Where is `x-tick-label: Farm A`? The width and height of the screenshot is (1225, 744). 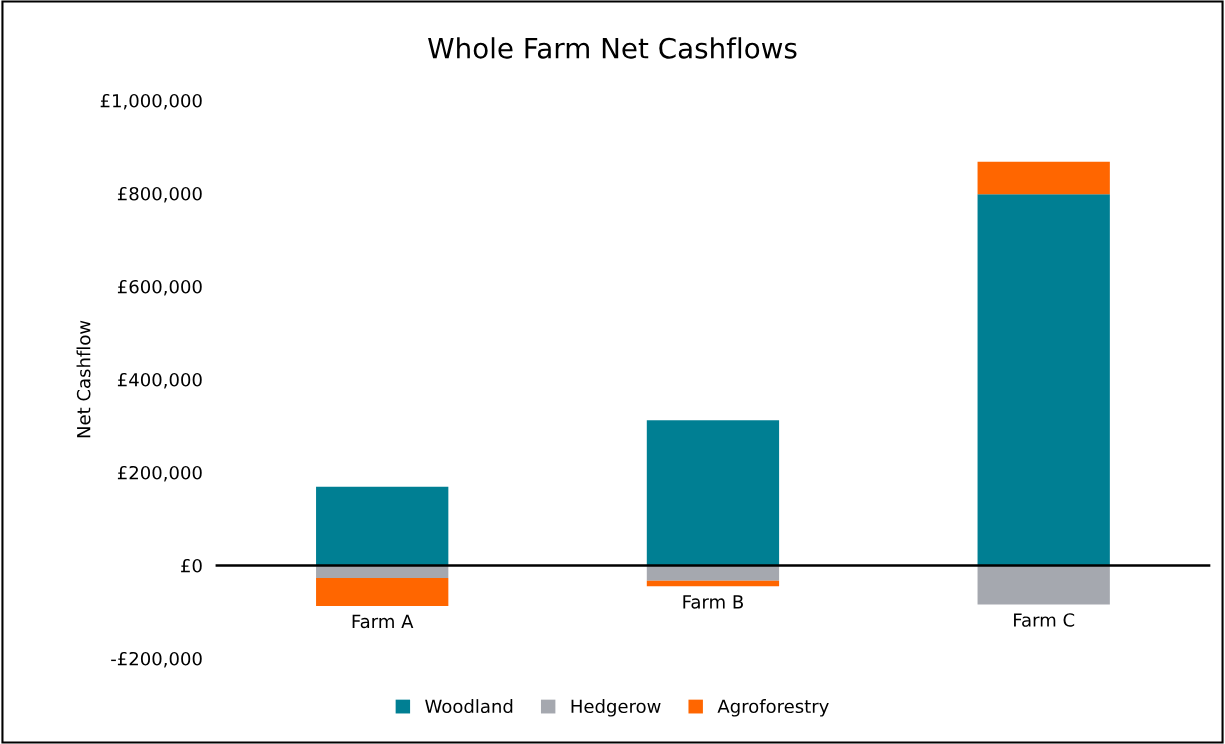
x-tick-label: Farm A is located at coordinates (383, 621).